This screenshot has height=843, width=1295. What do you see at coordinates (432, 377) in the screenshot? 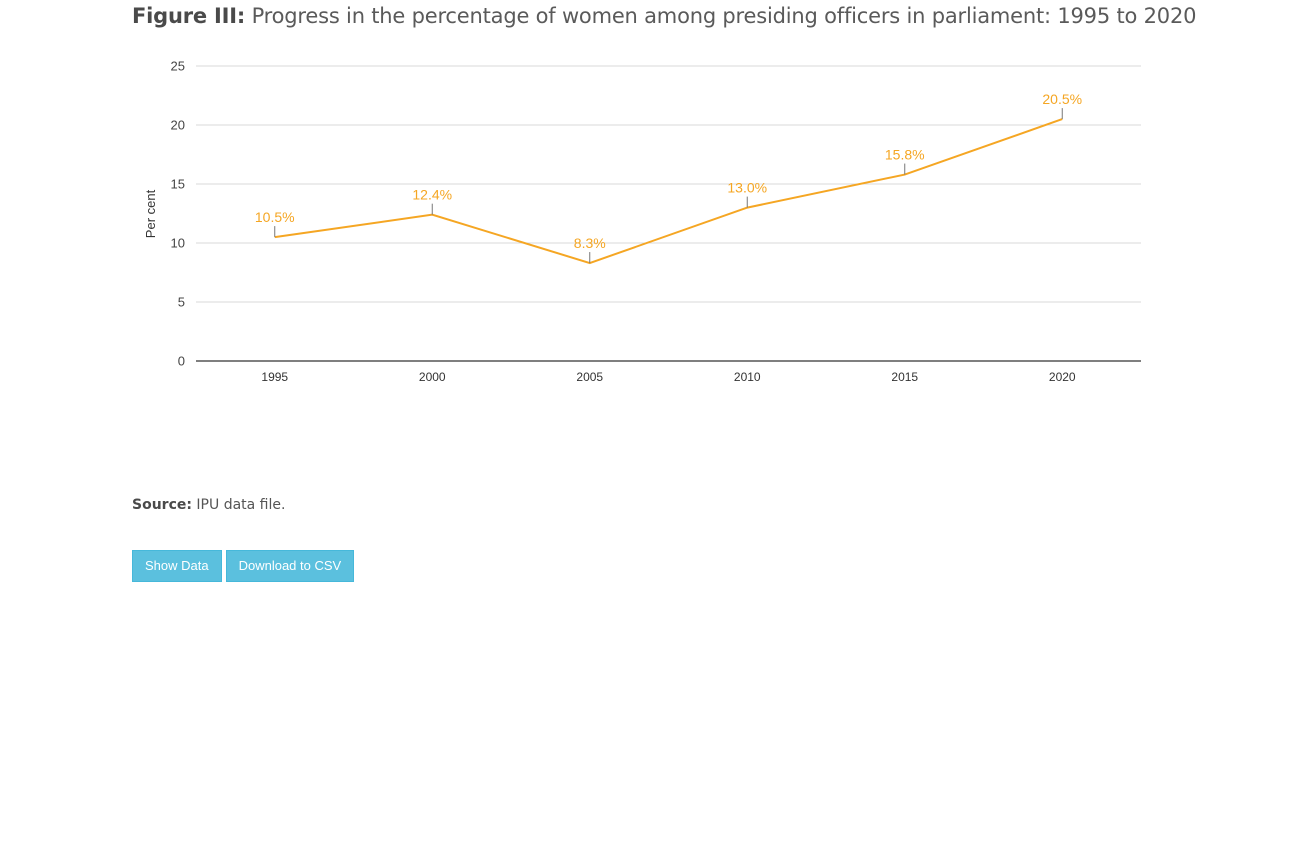
I see `x-tick-label: 2000` at bounding box center [432, 377].